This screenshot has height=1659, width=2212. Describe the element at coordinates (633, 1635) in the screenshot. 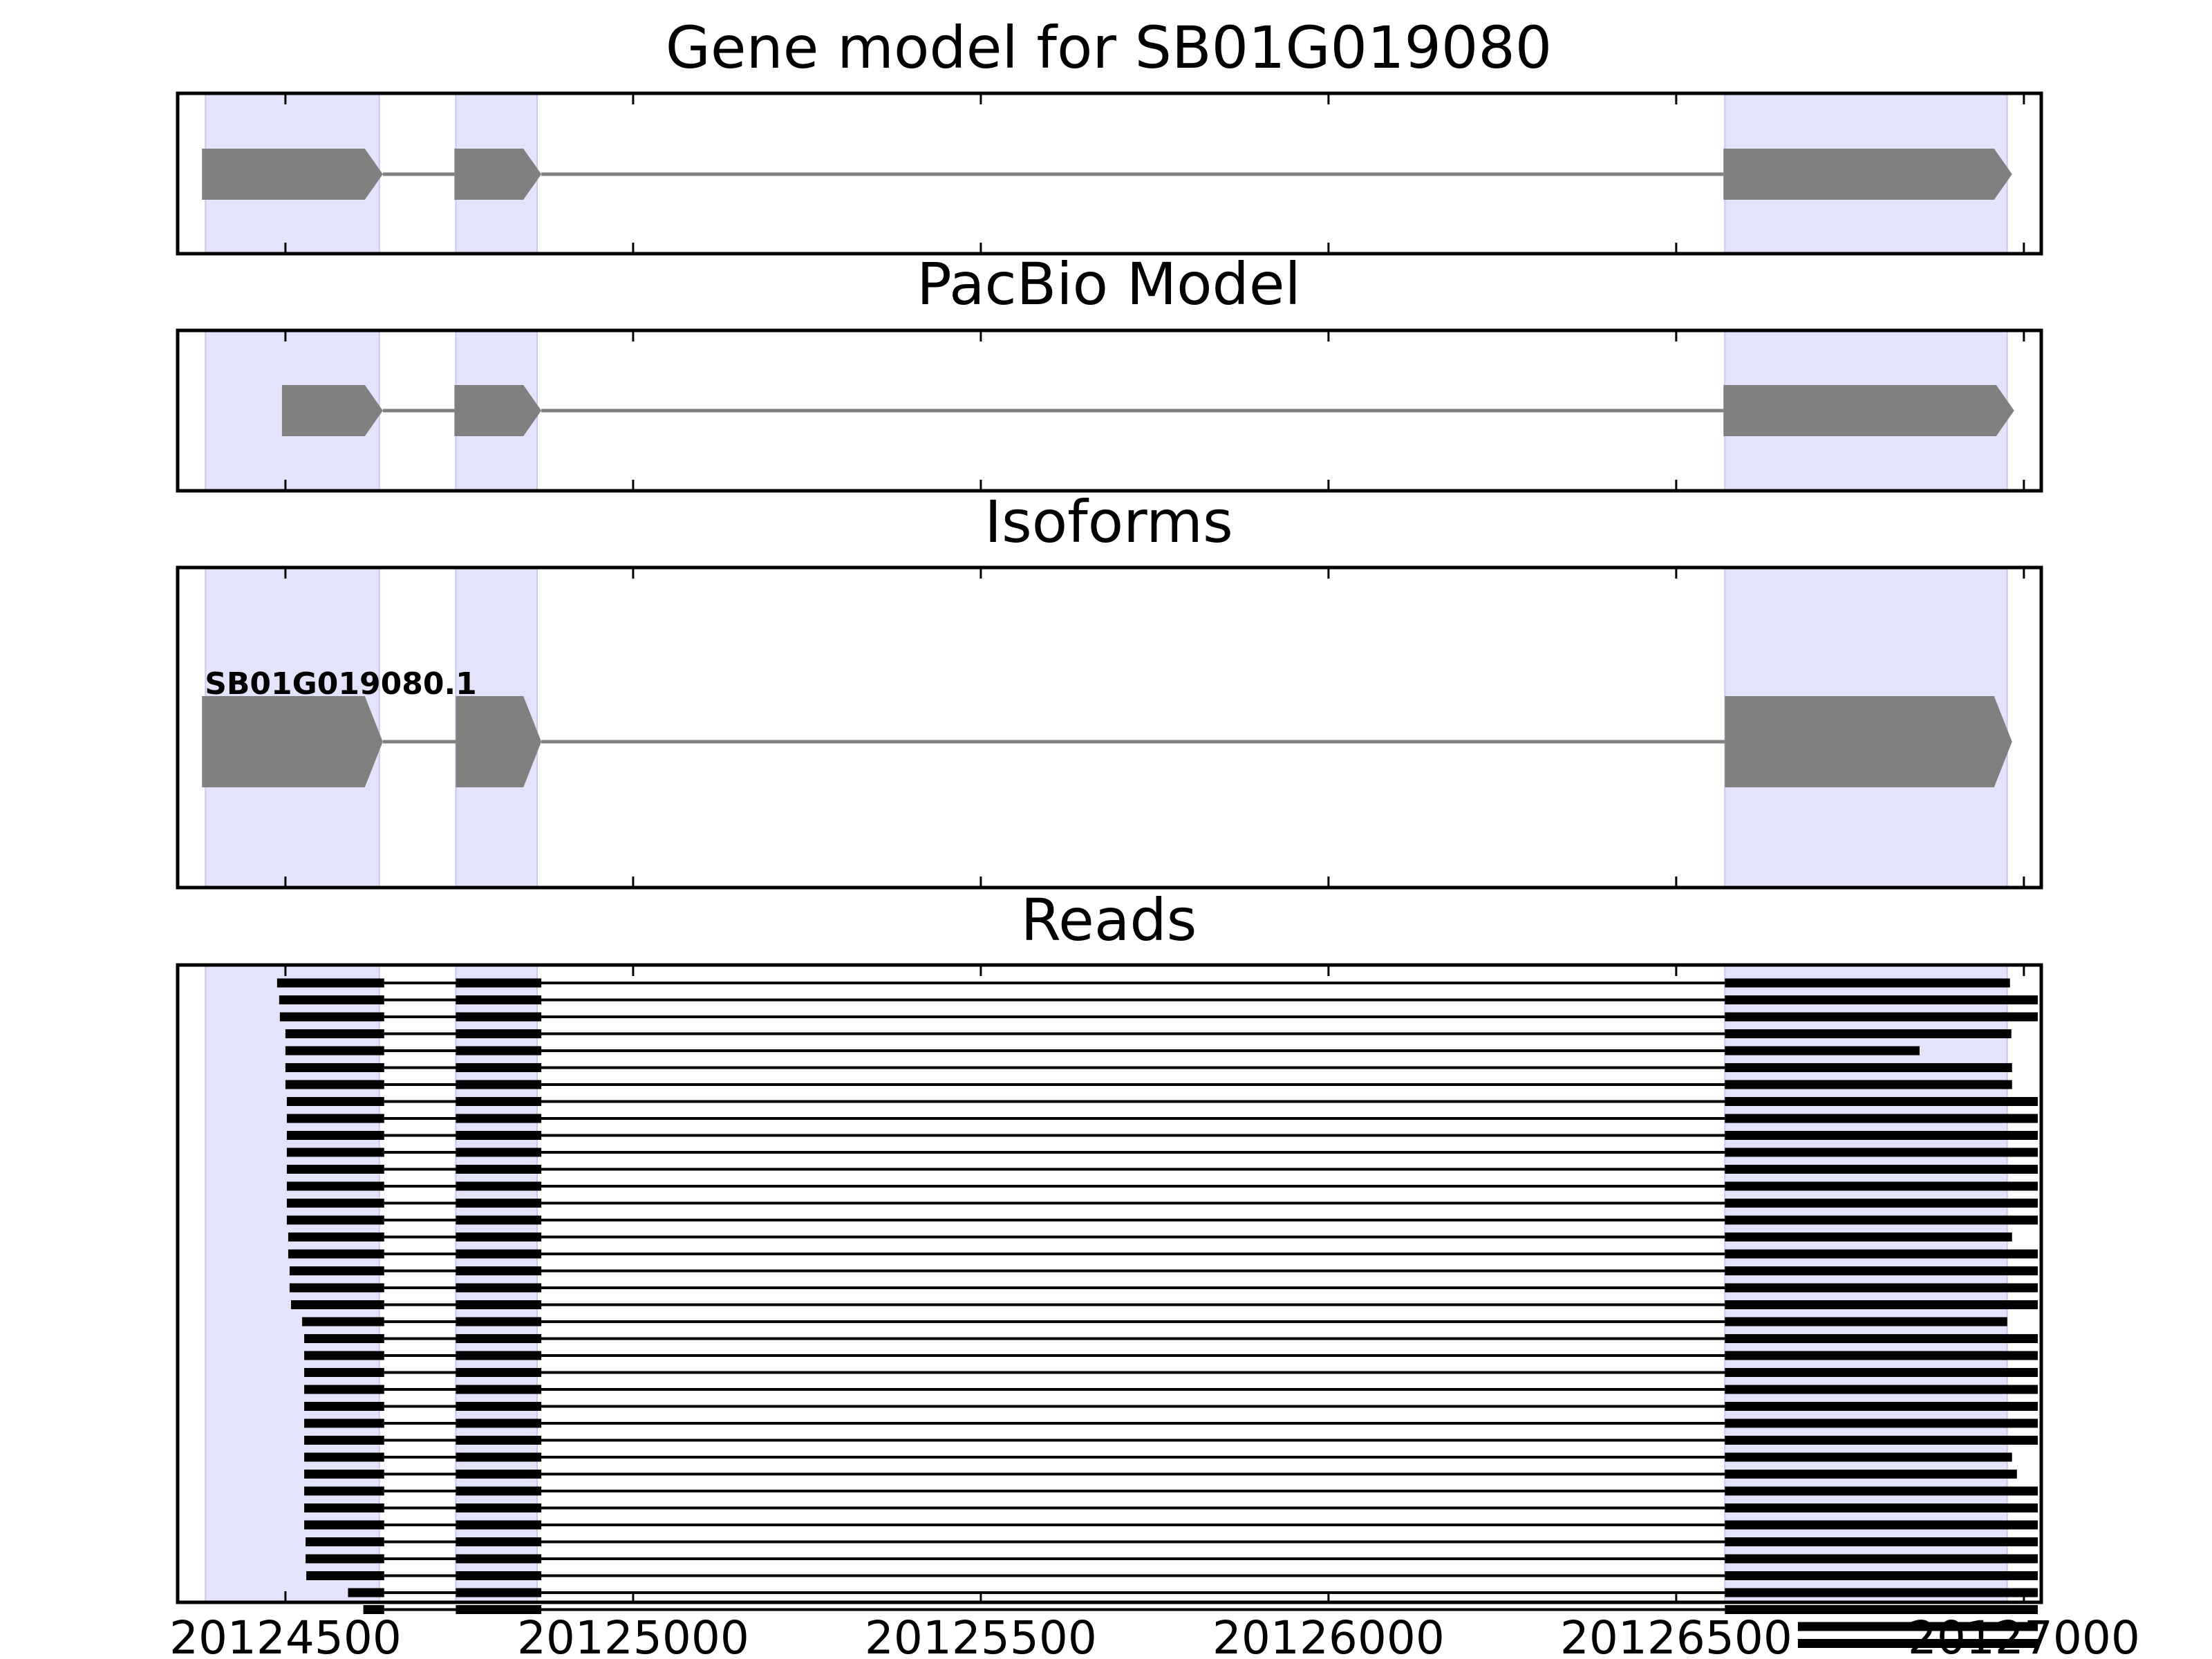

I see `x-tick-label: 20125000` at that location.